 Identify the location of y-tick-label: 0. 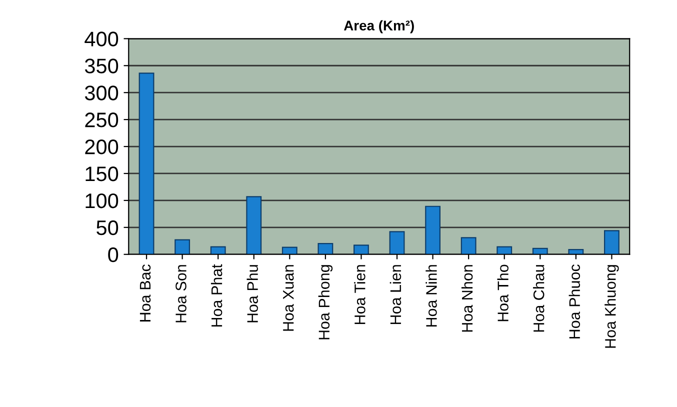
(113, 254).